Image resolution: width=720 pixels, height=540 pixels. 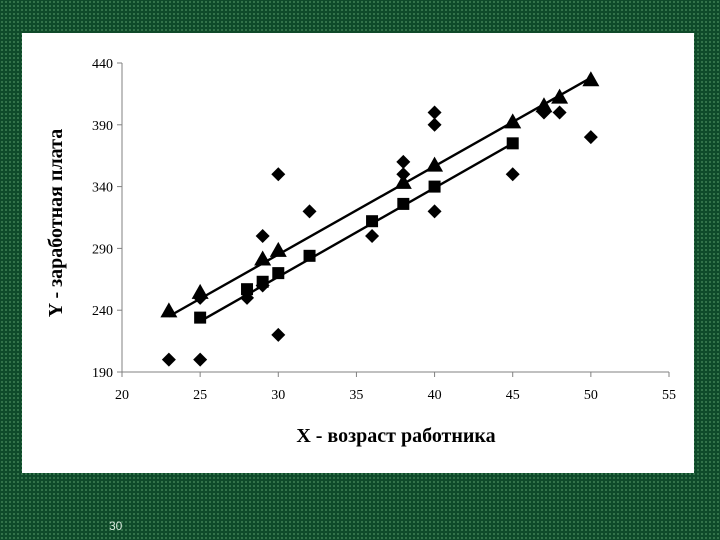 I want to click on x-axis-title: X - возраст работника, so click(x=395, y=436).